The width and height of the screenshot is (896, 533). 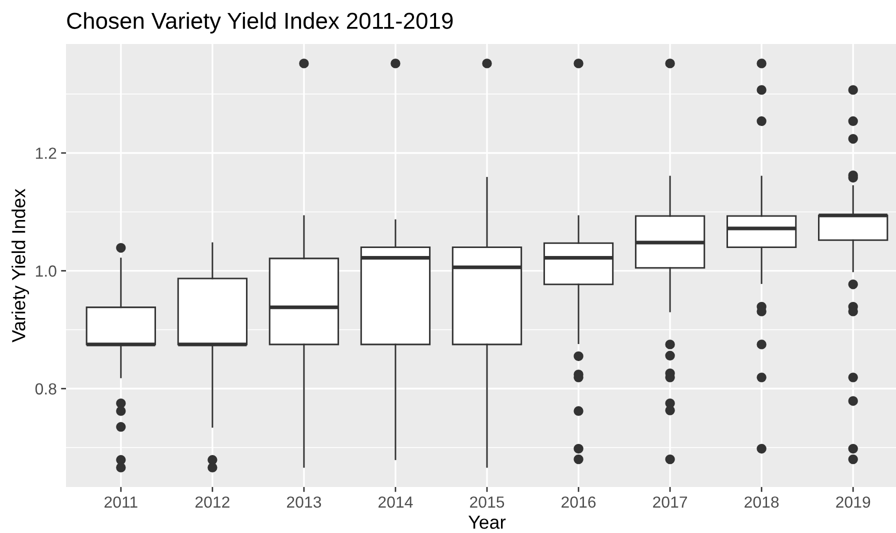 I want to click on x-tick-label: 2016, so click(x=579, y=502).